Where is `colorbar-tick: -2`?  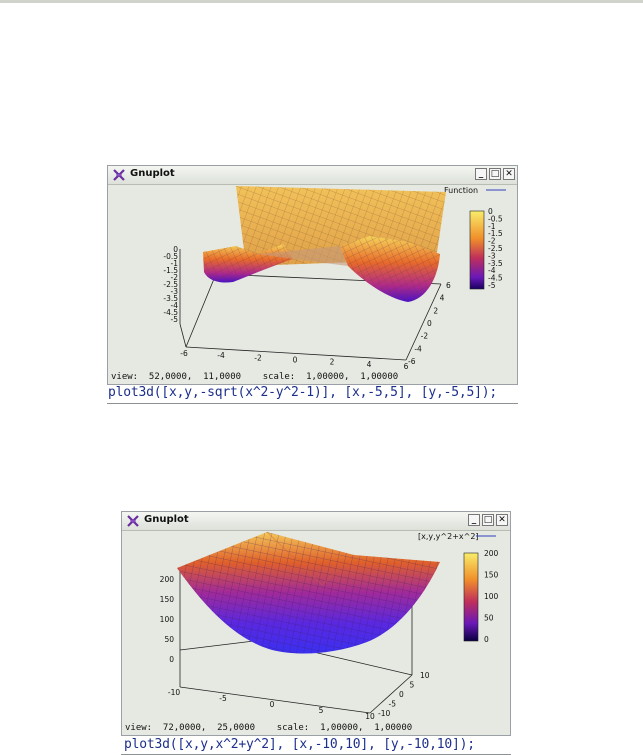
colorbar-tick: -2 is located at coordinates (492, 241).